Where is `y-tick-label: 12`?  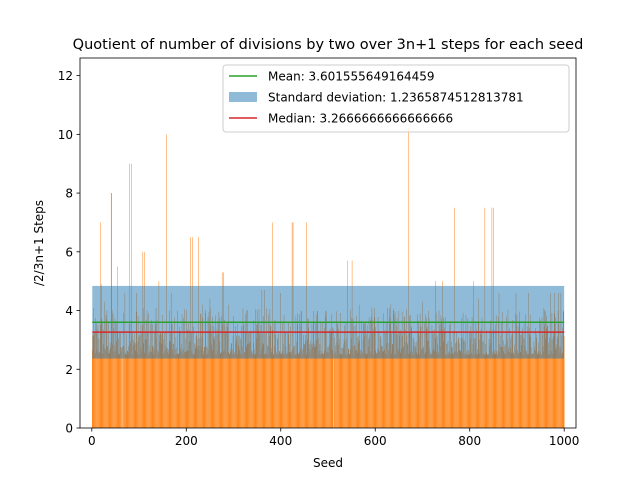
y-tick-label: 12 is located at coordinates (65, 76).